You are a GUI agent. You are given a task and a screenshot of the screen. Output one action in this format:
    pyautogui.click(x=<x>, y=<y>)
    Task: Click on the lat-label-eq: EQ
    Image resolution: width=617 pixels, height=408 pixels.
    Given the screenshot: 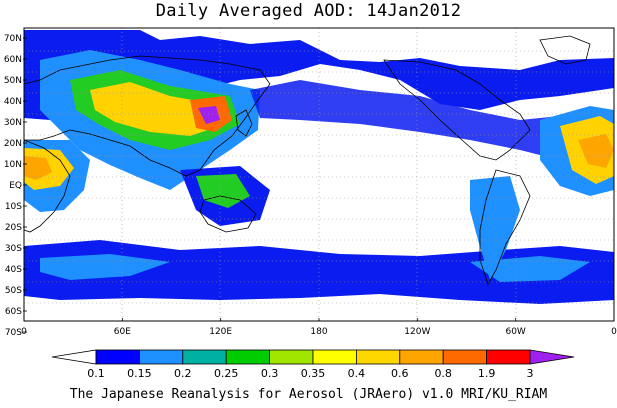 What is the action you would take?
    pyautogui.click(x=15, y=186)
    